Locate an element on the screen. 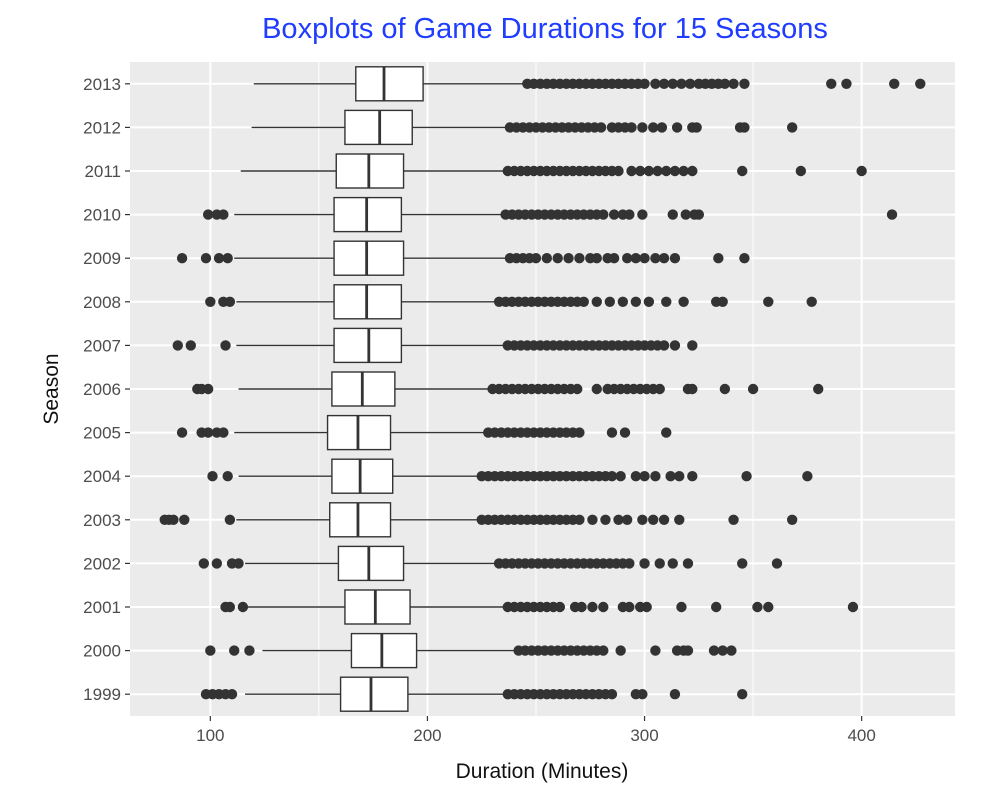 This screenshot has width=982, height=800. y-tick-label: 2004 is located at coordinates (102, 476).